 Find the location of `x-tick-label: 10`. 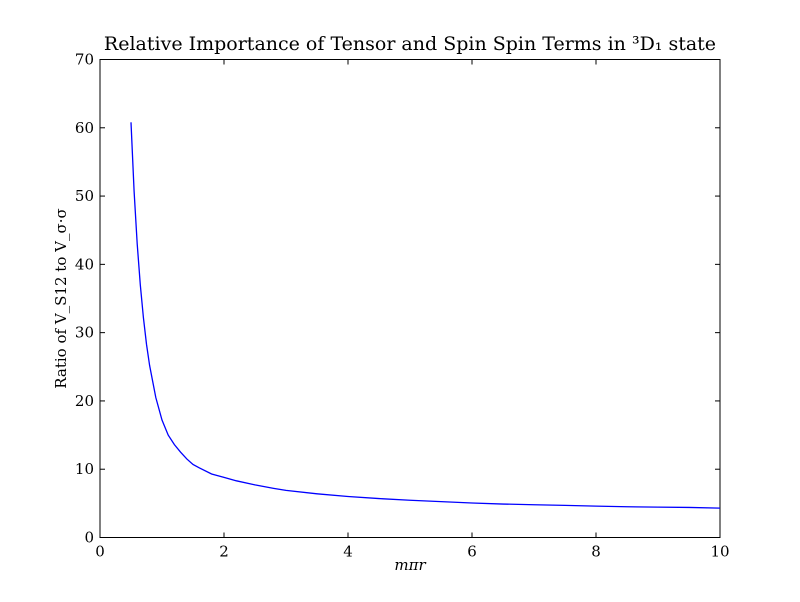

x-tick-label: 10 is located at coordinates (719, 552).